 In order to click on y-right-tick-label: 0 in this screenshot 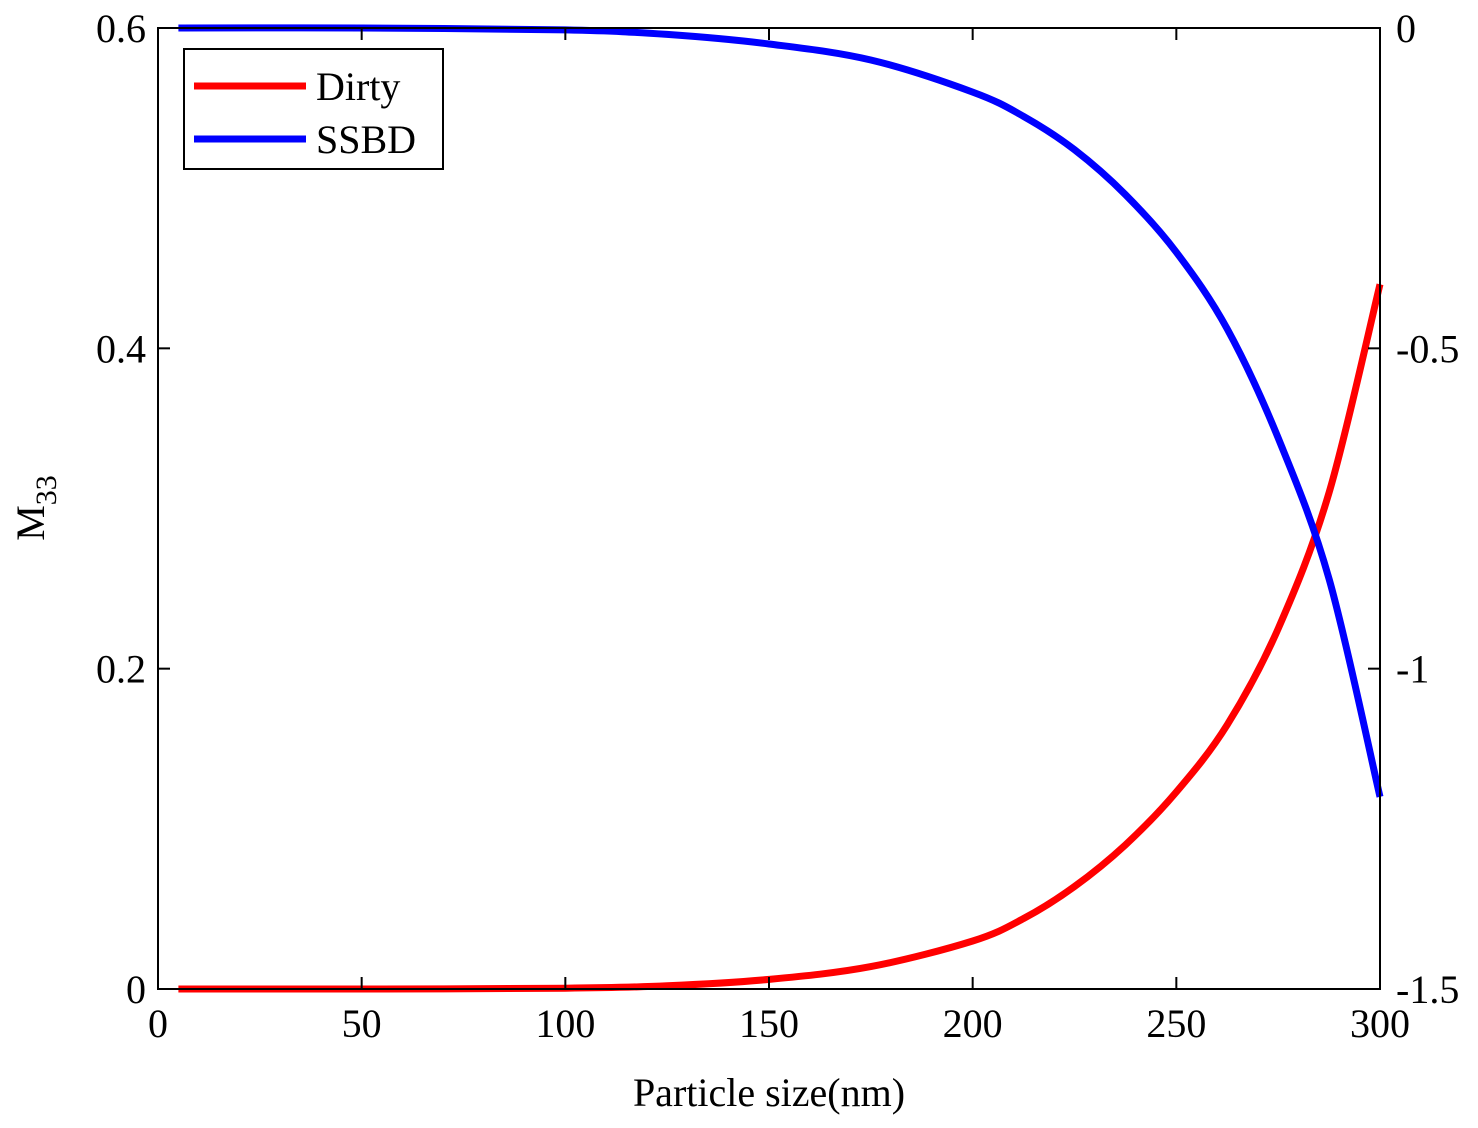, I will do `click(1406, 28)`.